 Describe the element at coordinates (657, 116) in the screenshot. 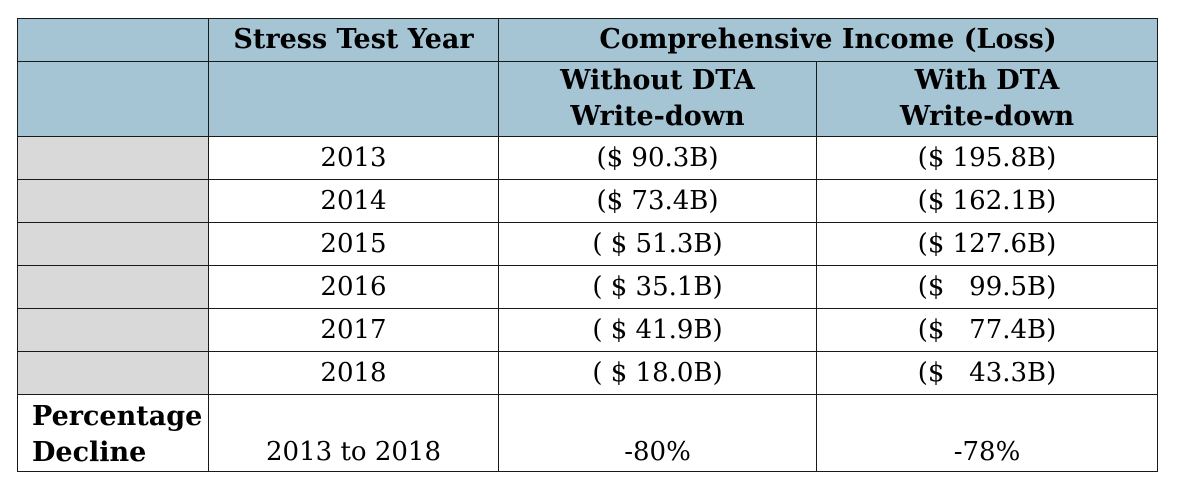

I see `without-dta-line-2: Write-down` at that location.